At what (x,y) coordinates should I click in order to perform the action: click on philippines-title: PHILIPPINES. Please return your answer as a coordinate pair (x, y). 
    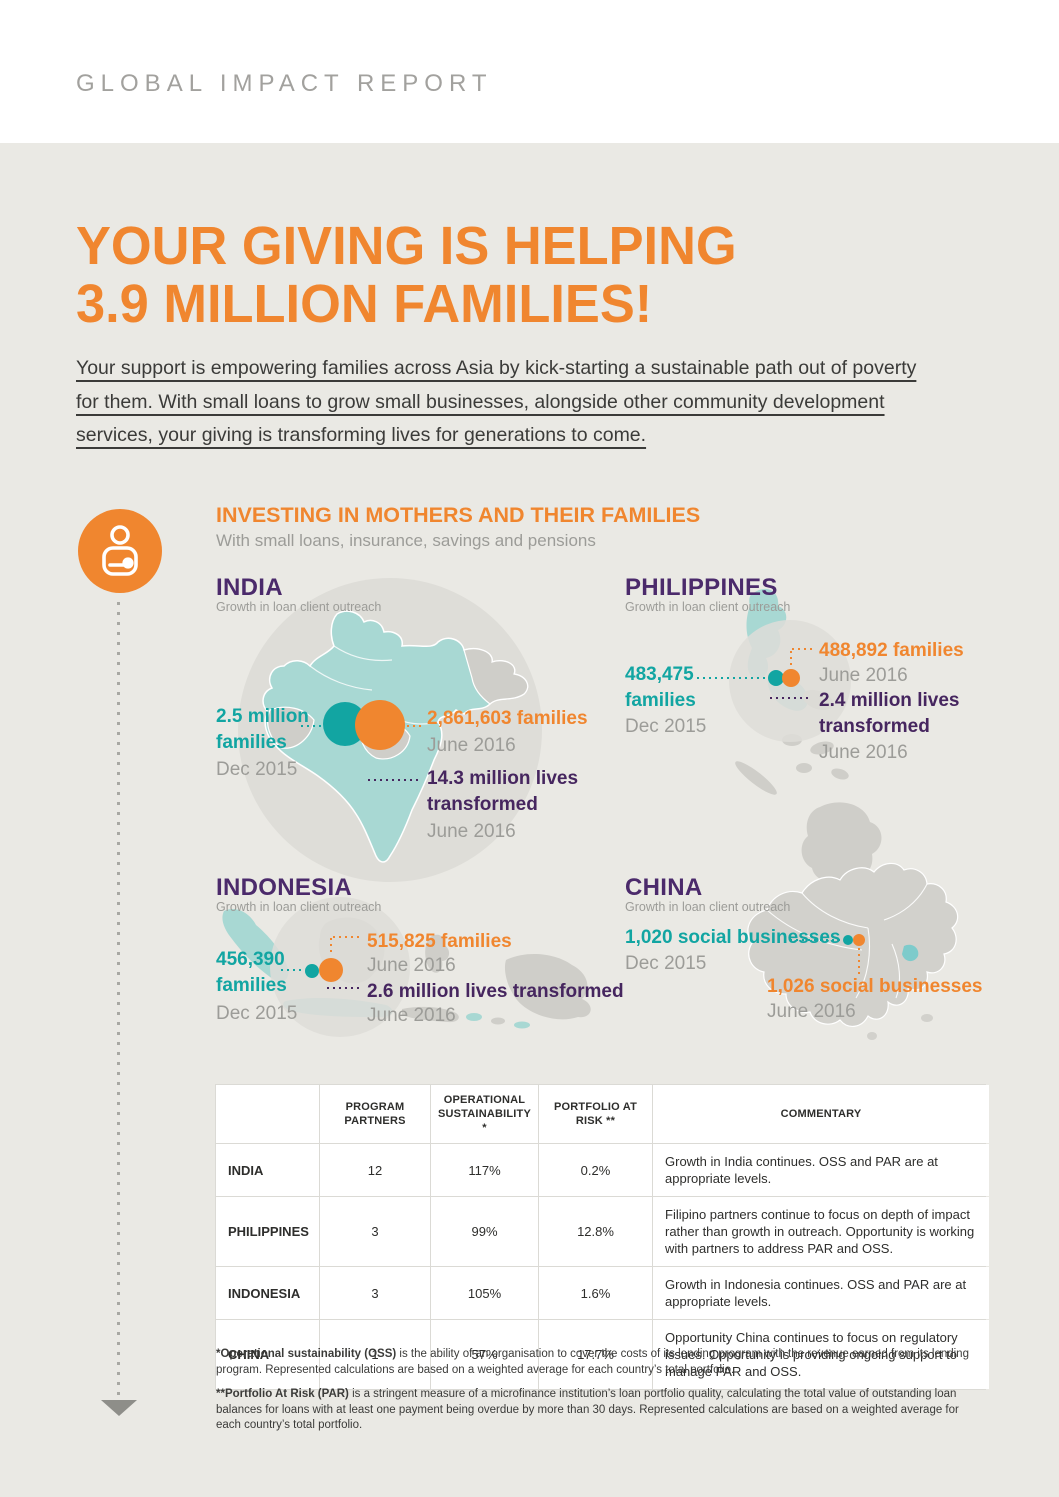
    Looking at the image, I should click on (701, 587).